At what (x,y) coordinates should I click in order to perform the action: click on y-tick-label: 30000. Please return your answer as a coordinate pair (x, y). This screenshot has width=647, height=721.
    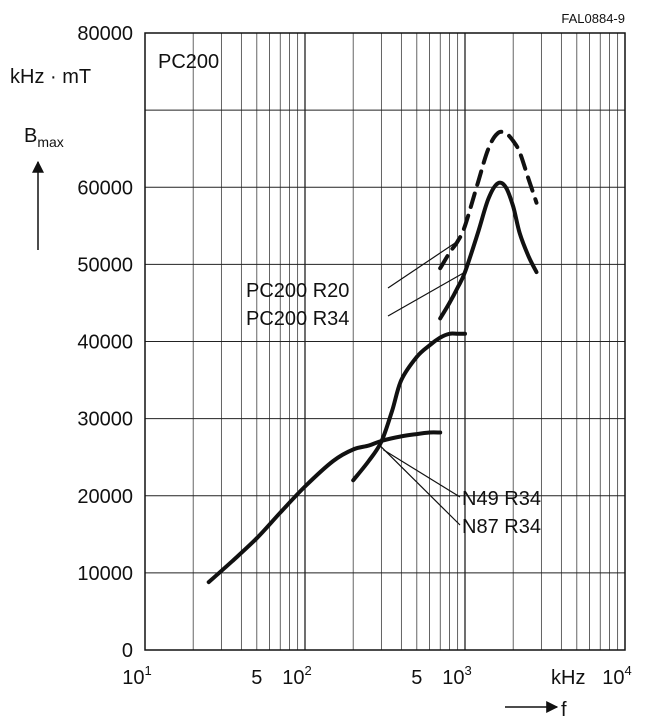
    Looking at the image, I should click on (105, 420).